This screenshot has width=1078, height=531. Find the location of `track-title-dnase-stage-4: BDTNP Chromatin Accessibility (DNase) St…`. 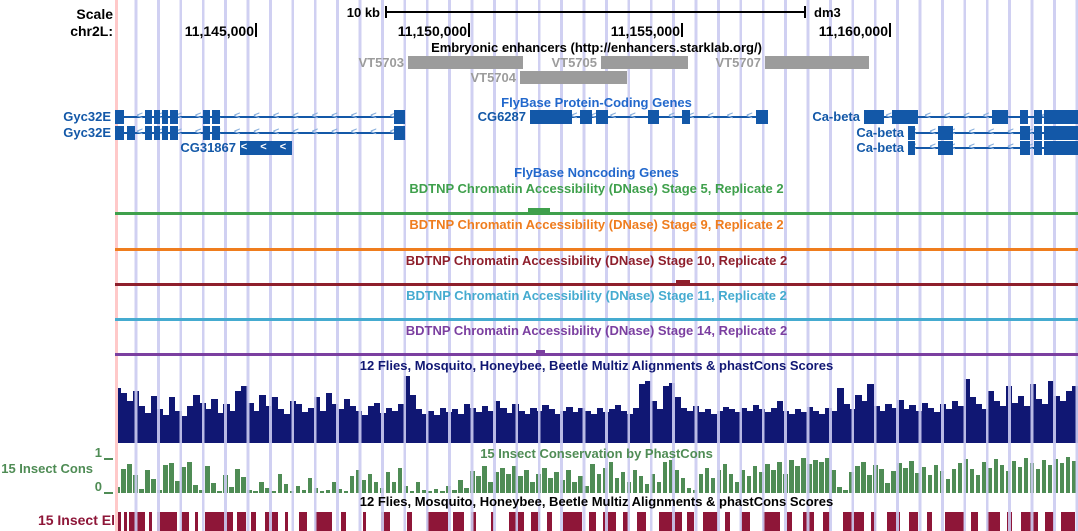

track-title-dnase-stage-4: BDTNP Chromatin Accessibility (DNase) St… is located at coordinates (596, 330).